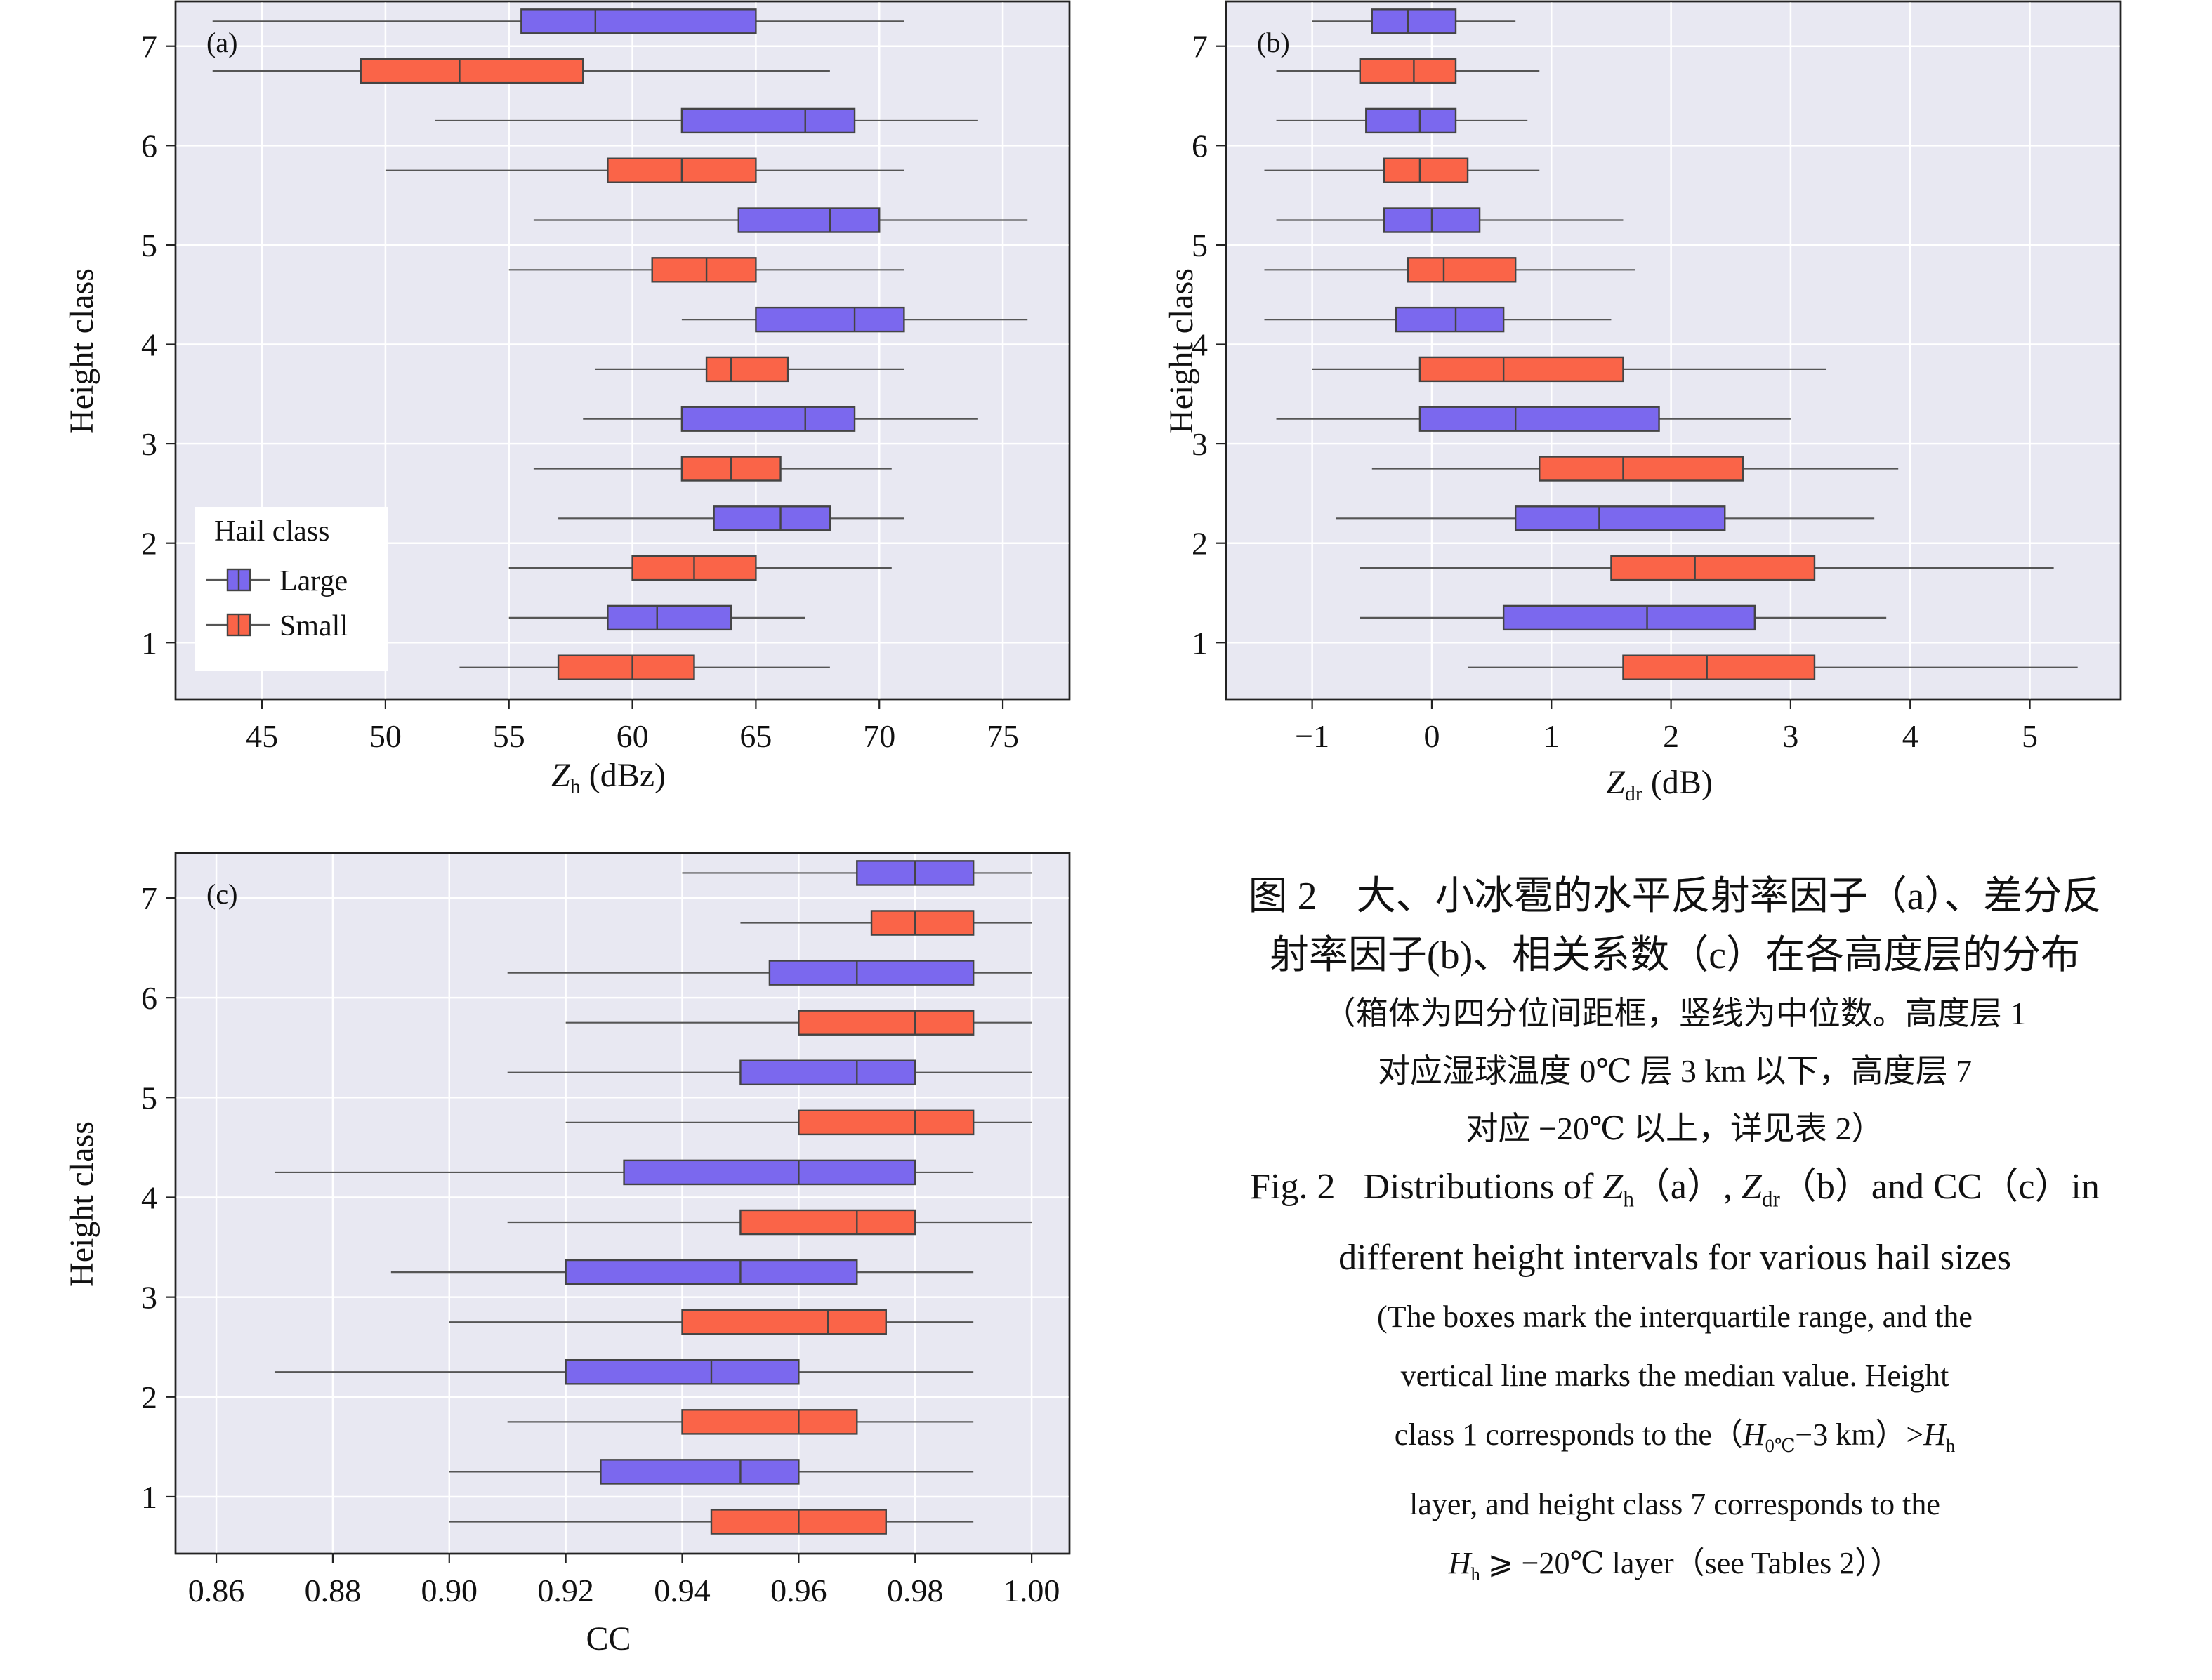  I want to click on panel-label-c: (c), so click(221, 894).